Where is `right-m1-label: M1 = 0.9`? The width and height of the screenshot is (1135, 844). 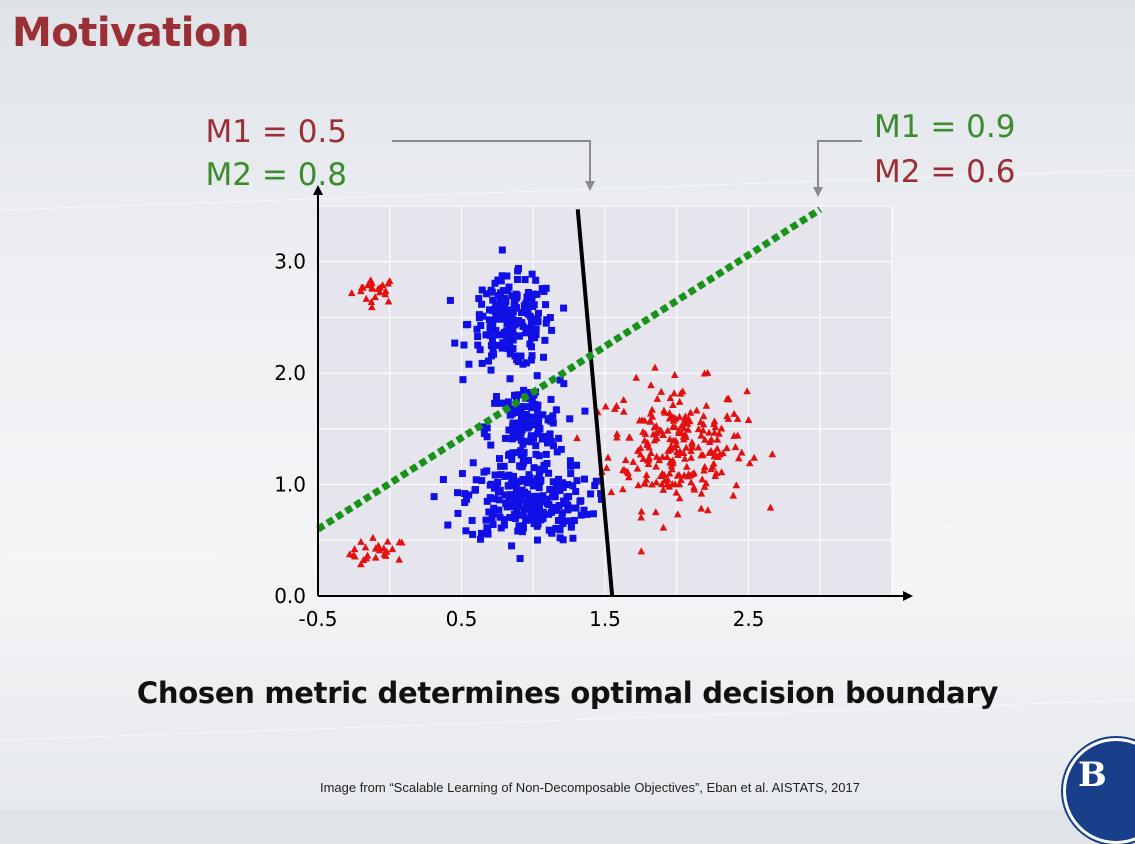 right-m1-label: M1 = 0.9 is located at coordinates (944, 127).